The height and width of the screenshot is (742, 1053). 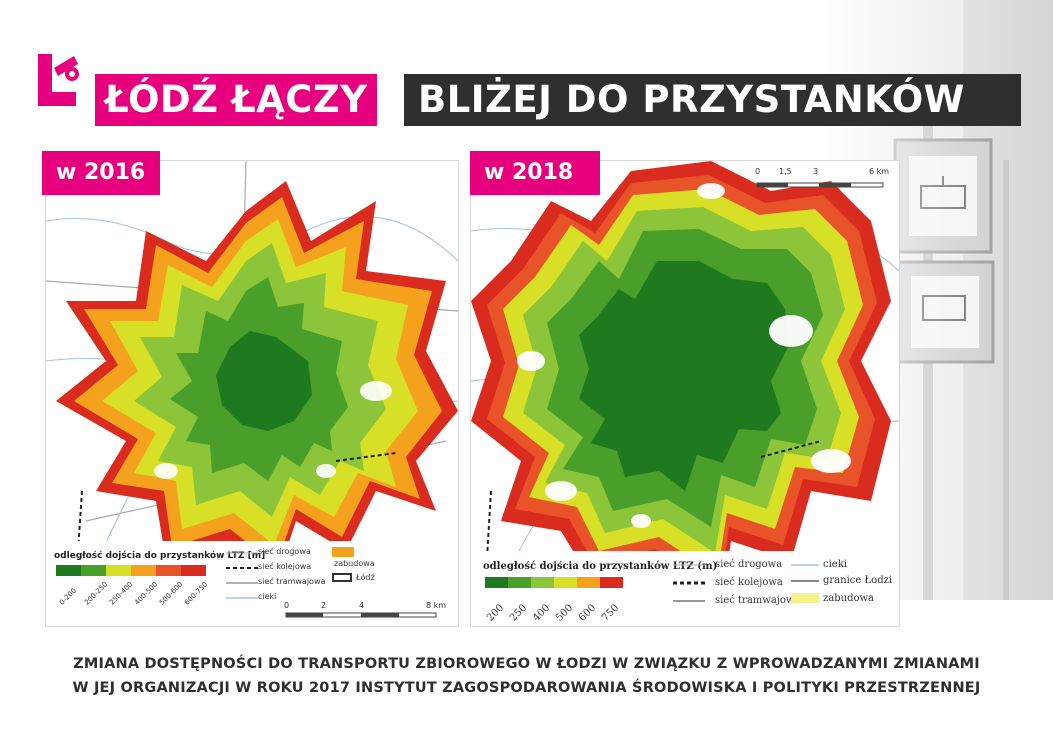 What do you see at coordinates (58, 80) in the screenshot?
I see `lodz-logo-icon` at bounding box center [58, 80].